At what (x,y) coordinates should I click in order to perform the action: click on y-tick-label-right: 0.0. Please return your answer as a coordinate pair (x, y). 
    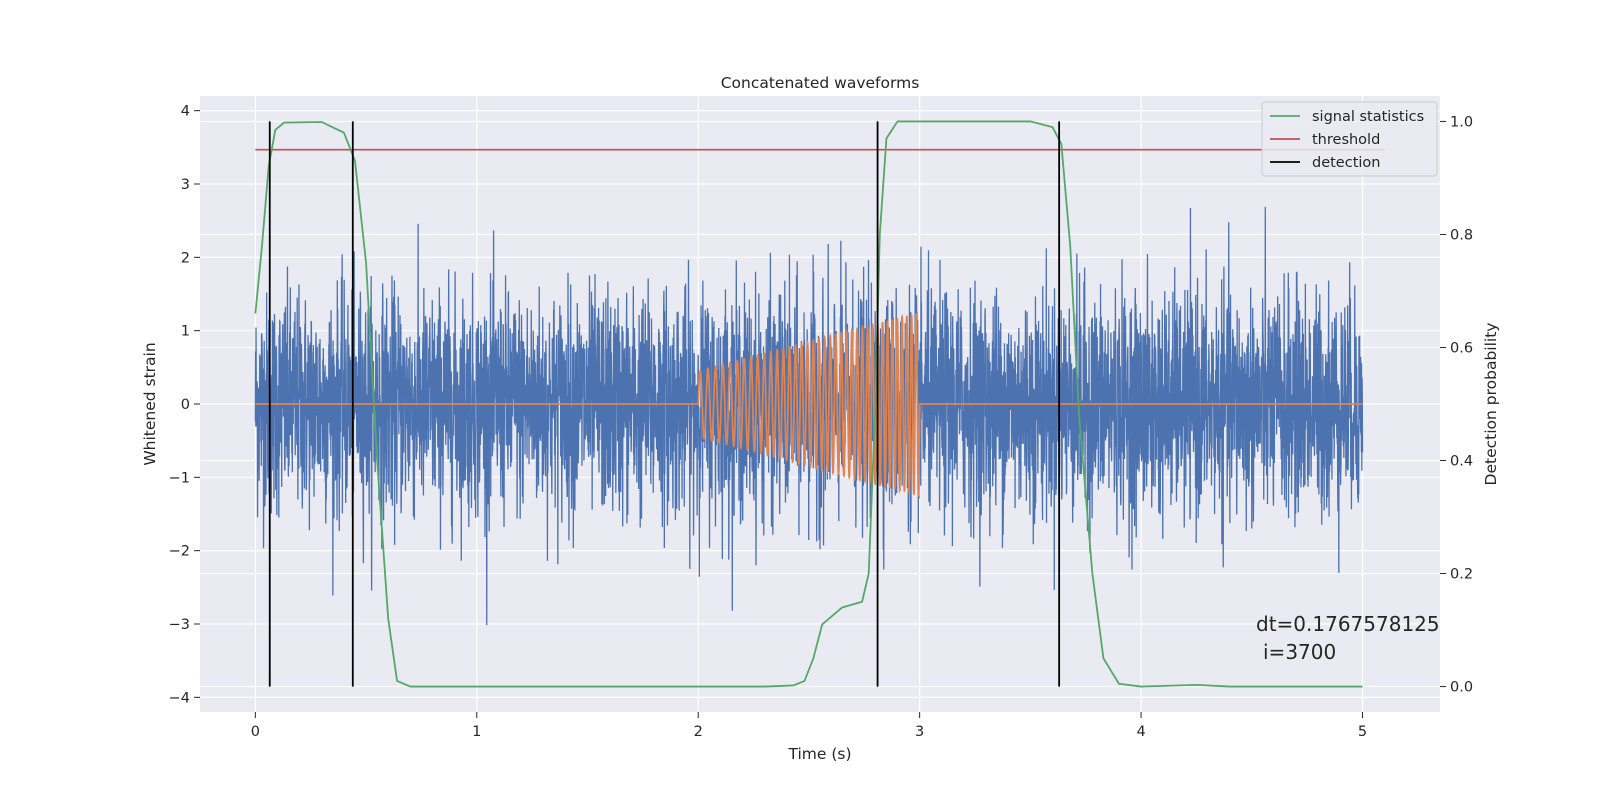
    Looking at the image, I should click on (1461, 688).